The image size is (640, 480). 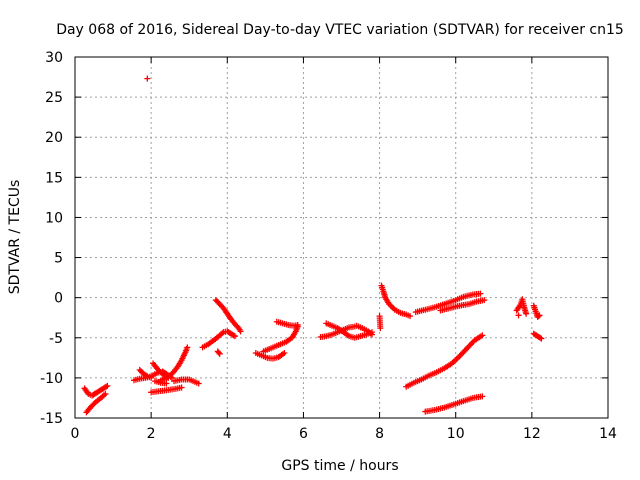 I want to click on x-tick-label: 6, so click(x=303, y=434).